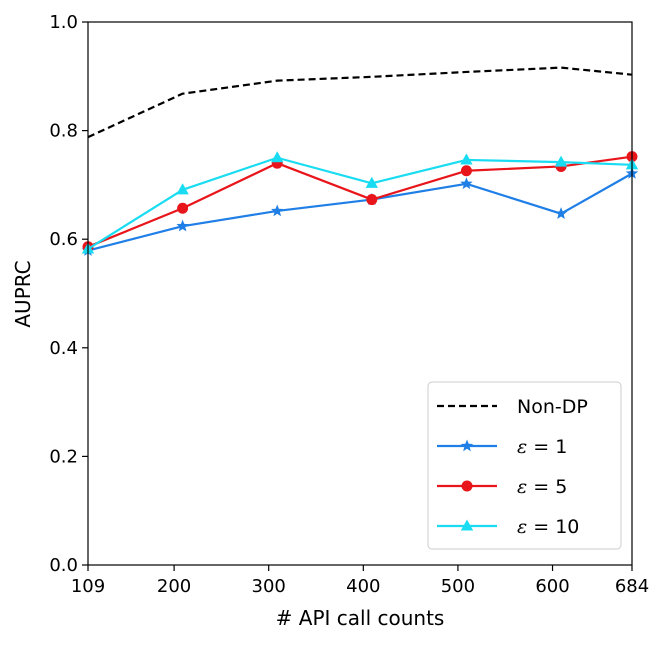 This screenshot has height=646, width=665. What do you see at coordinates (552, 586) in the screenshot?
I see `x-tick-label: 600` at bounding box center [552, 586].